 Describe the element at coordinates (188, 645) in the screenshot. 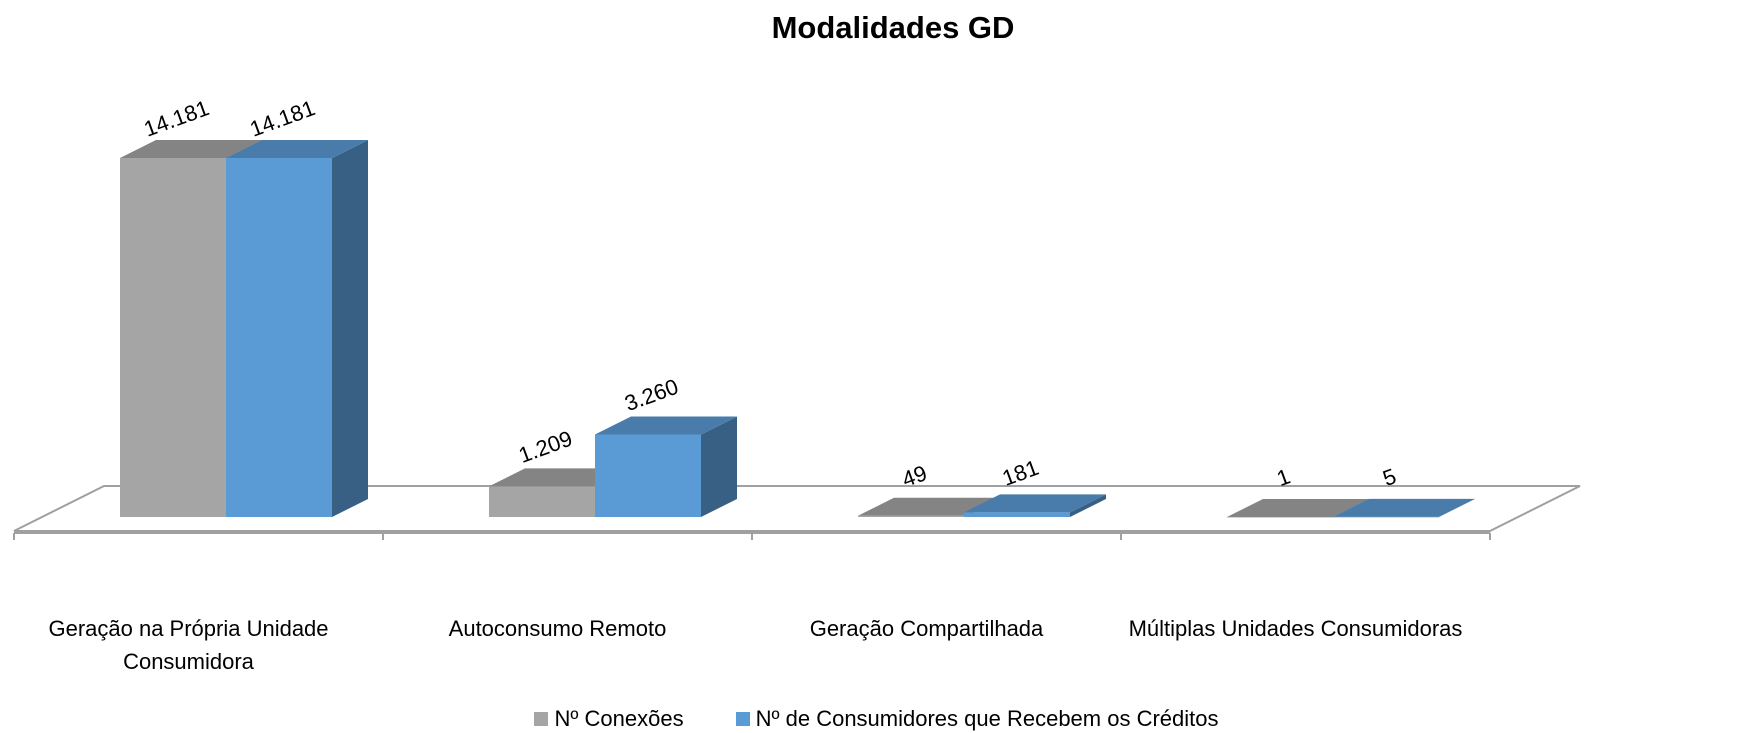

I see `x-tick-label: Geração na Própria Unidade Consumidora` at that location.